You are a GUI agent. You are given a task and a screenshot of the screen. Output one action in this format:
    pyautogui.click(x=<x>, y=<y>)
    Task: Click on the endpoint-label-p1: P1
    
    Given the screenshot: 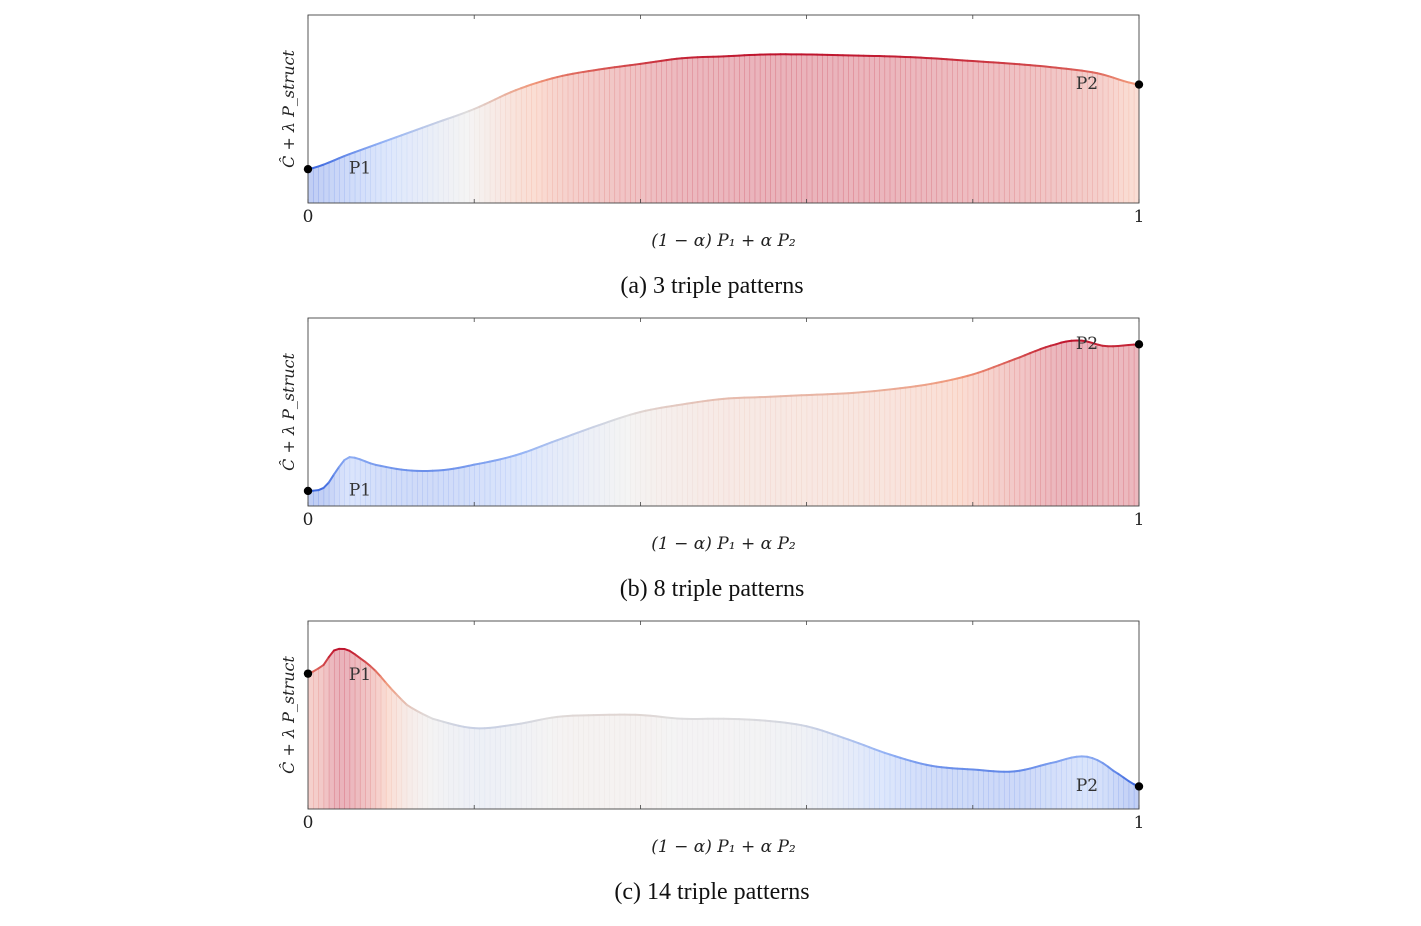 What is the action you would take?
    pyautogui.click(x=360, y=490)
    